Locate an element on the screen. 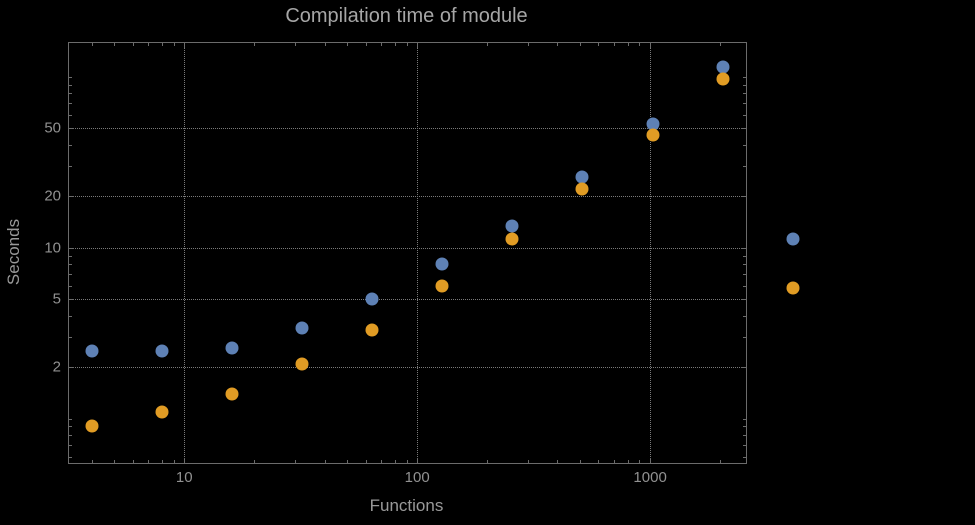  x-tick-label: 100 is located at coordinates (417, 477).